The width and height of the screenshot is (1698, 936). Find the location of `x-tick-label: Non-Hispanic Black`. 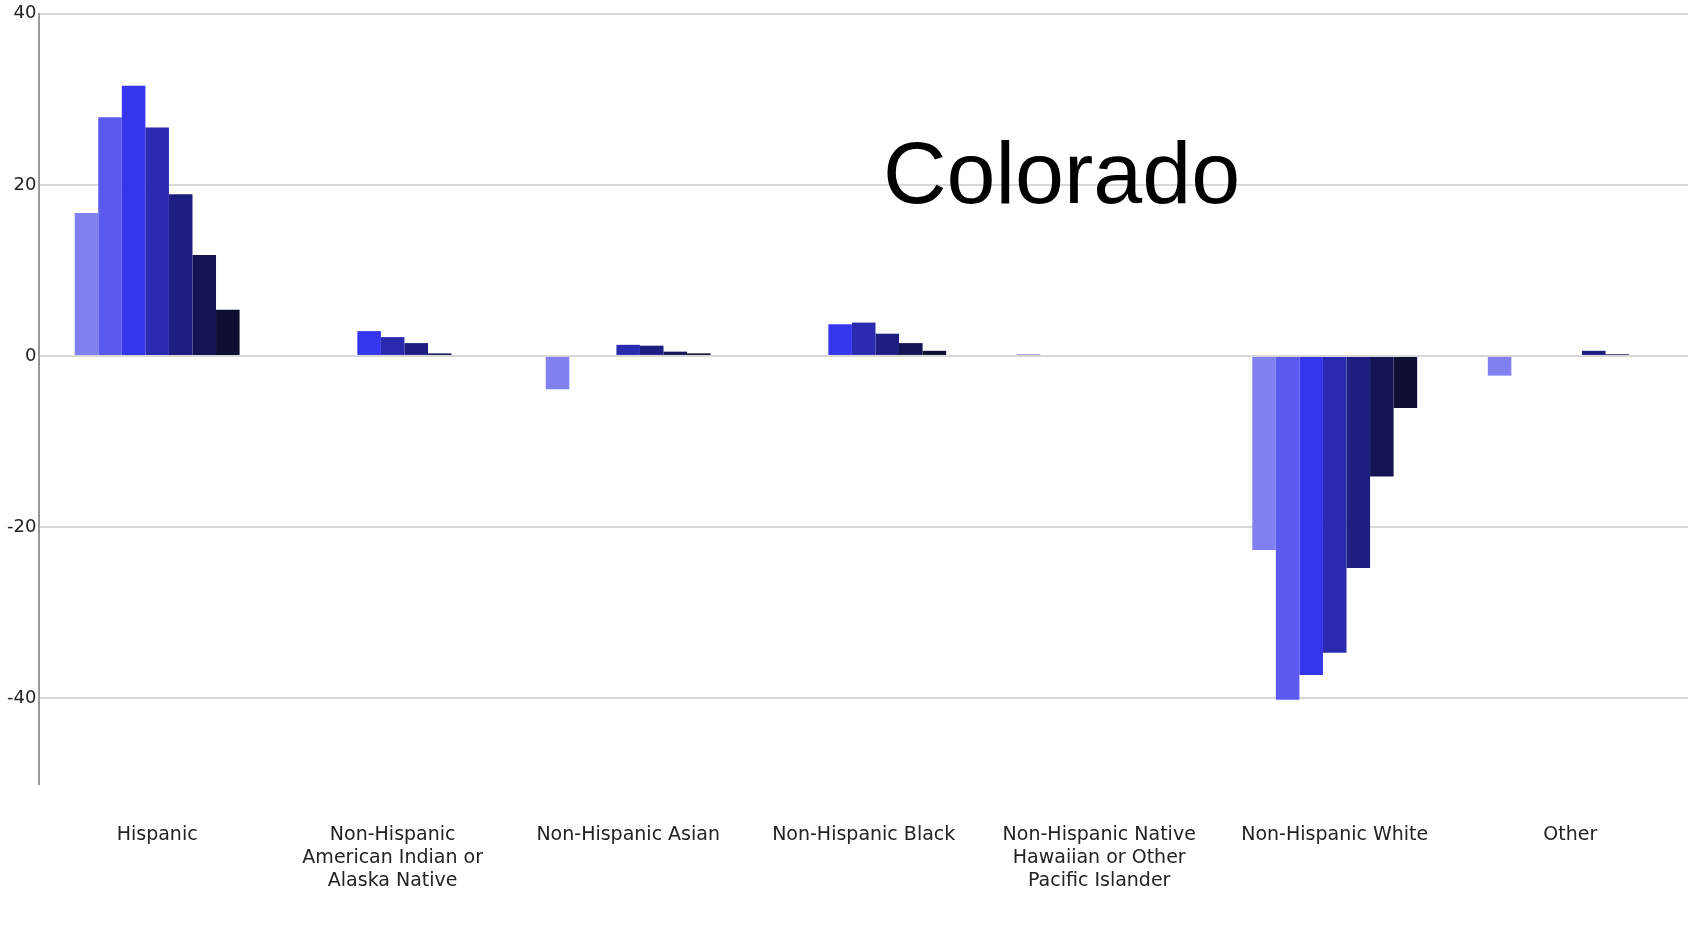

x-tick-label: Non-Hispanic Black is located at coordinates (864, 832).